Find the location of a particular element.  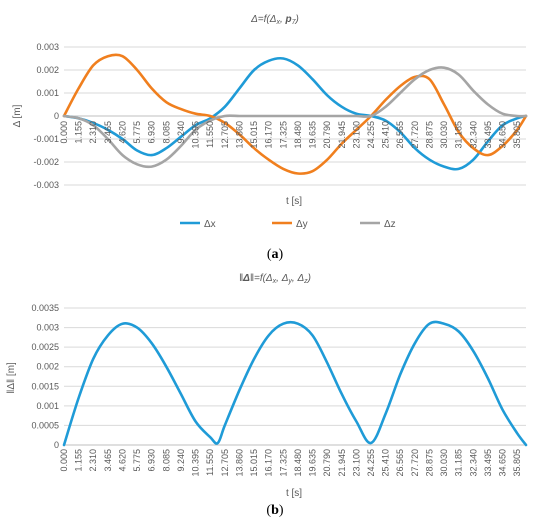

y-tick-label: 0.0025 is located at coordinates (45, 347).